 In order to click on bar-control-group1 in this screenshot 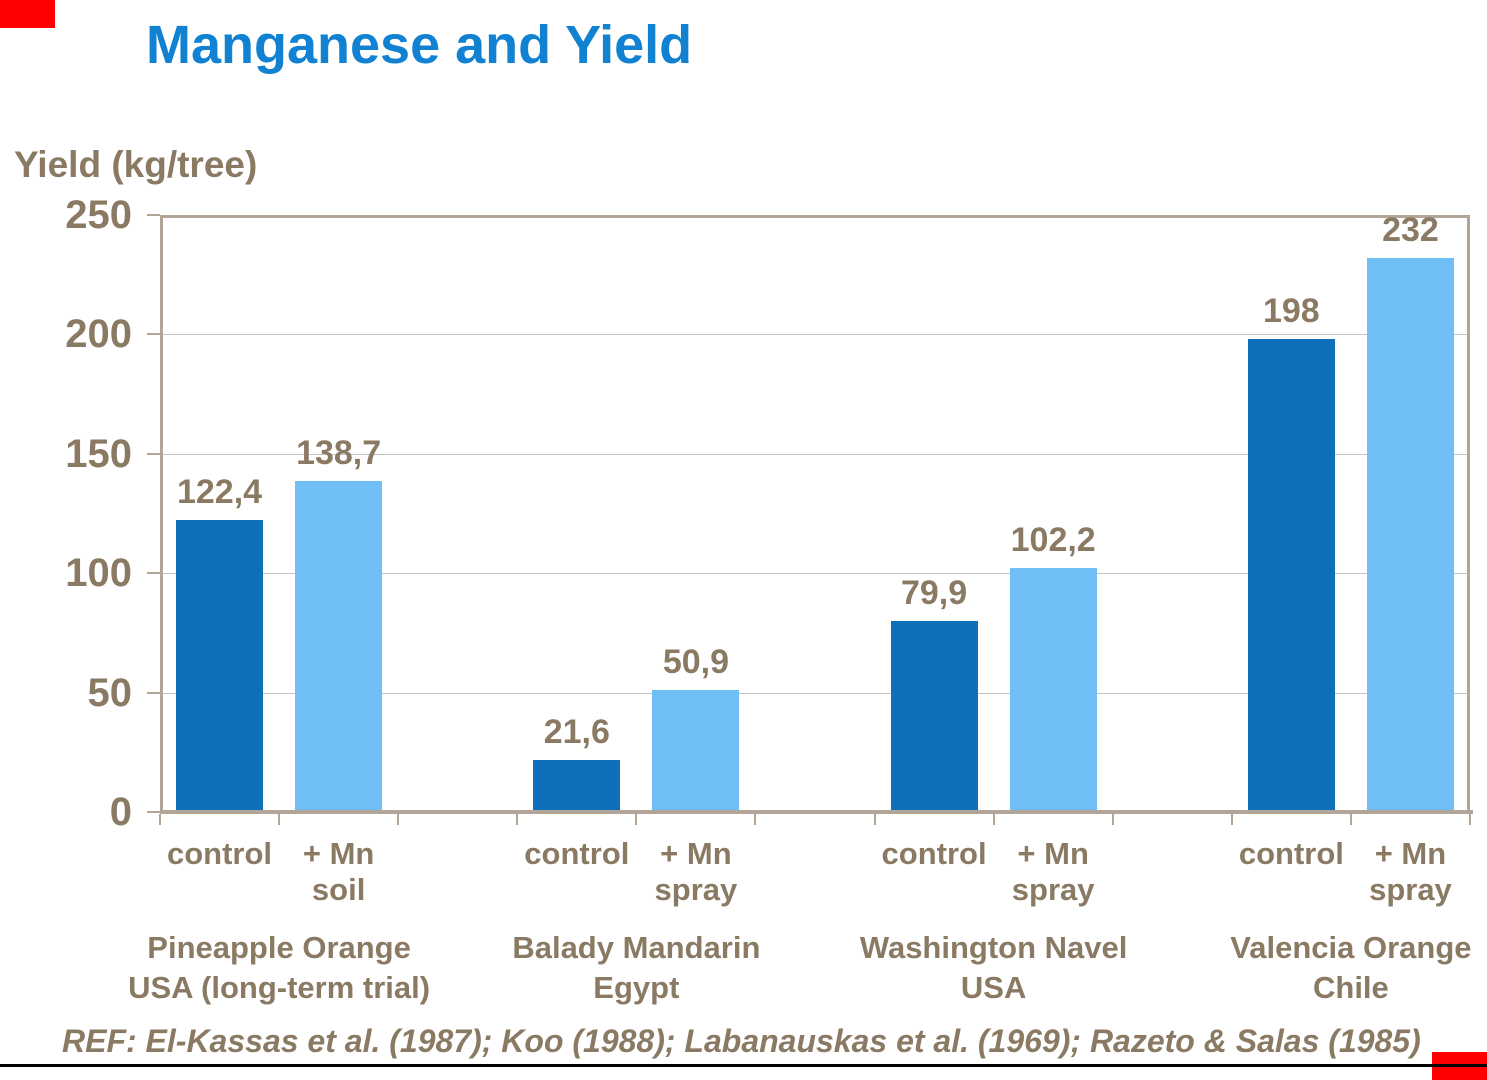, I will do `click(220, 665)`.